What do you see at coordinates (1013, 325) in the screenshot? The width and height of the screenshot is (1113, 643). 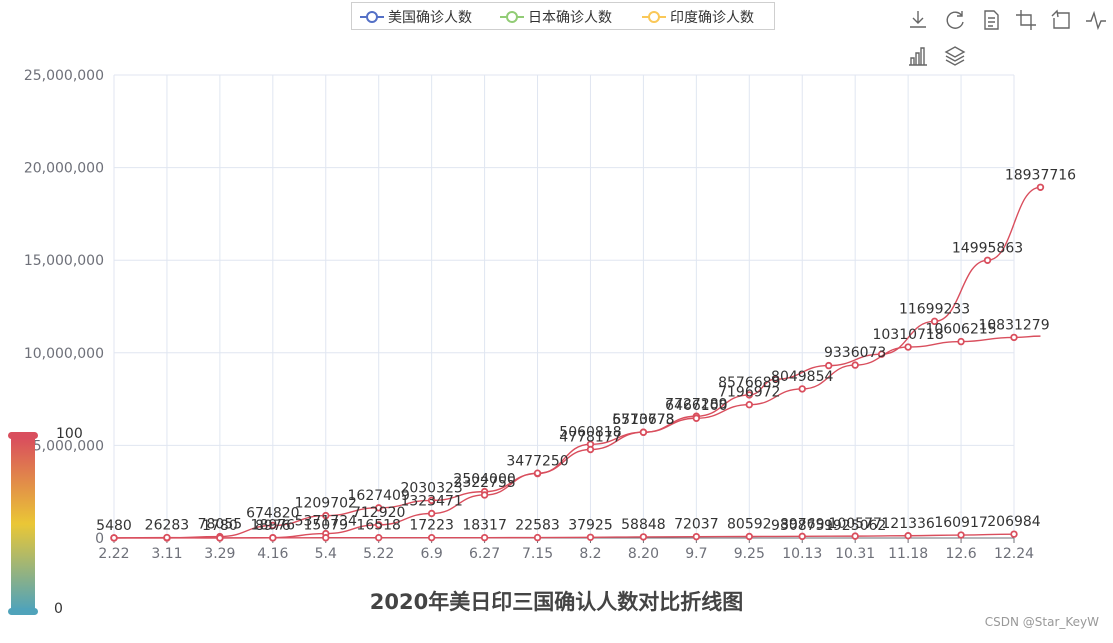 I see `data-label: 10831279` at bounding box center [1013, 325].